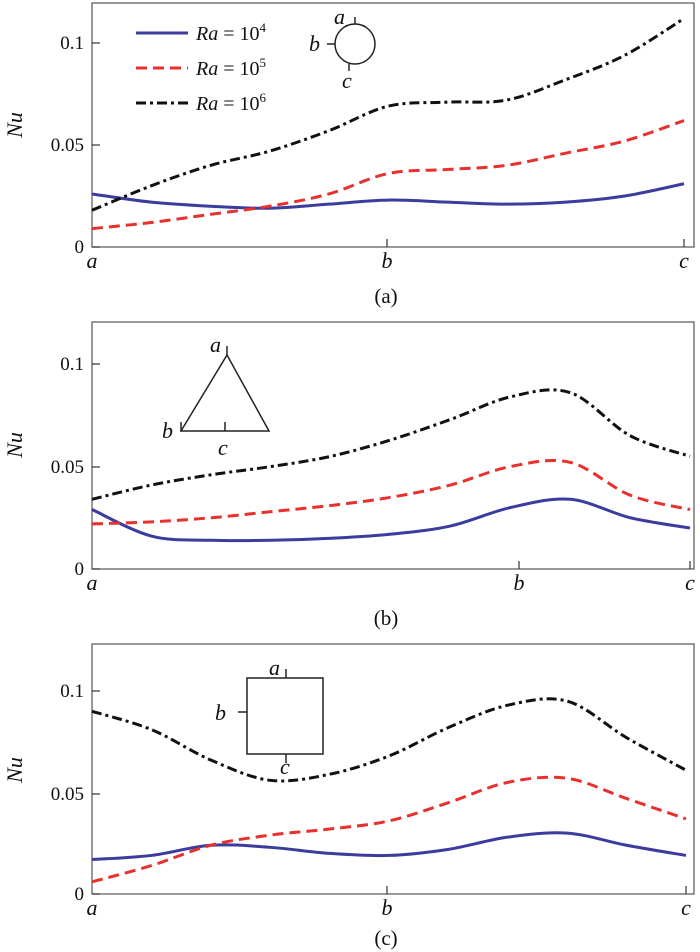 The height and width of the screenshot is (952, 700). What do you see at coordinates (347, 80) in the screenshot?
I see `panel-a-inset-label-c: c` at bounding box center [347, 80].